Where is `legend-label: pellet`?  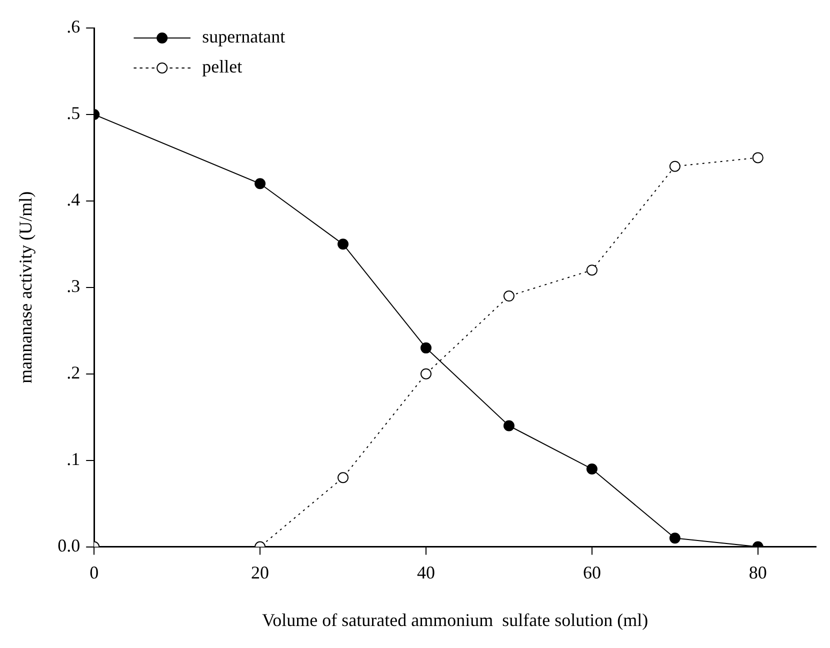 legend-label: pellet is located at coordinates (222, 66).